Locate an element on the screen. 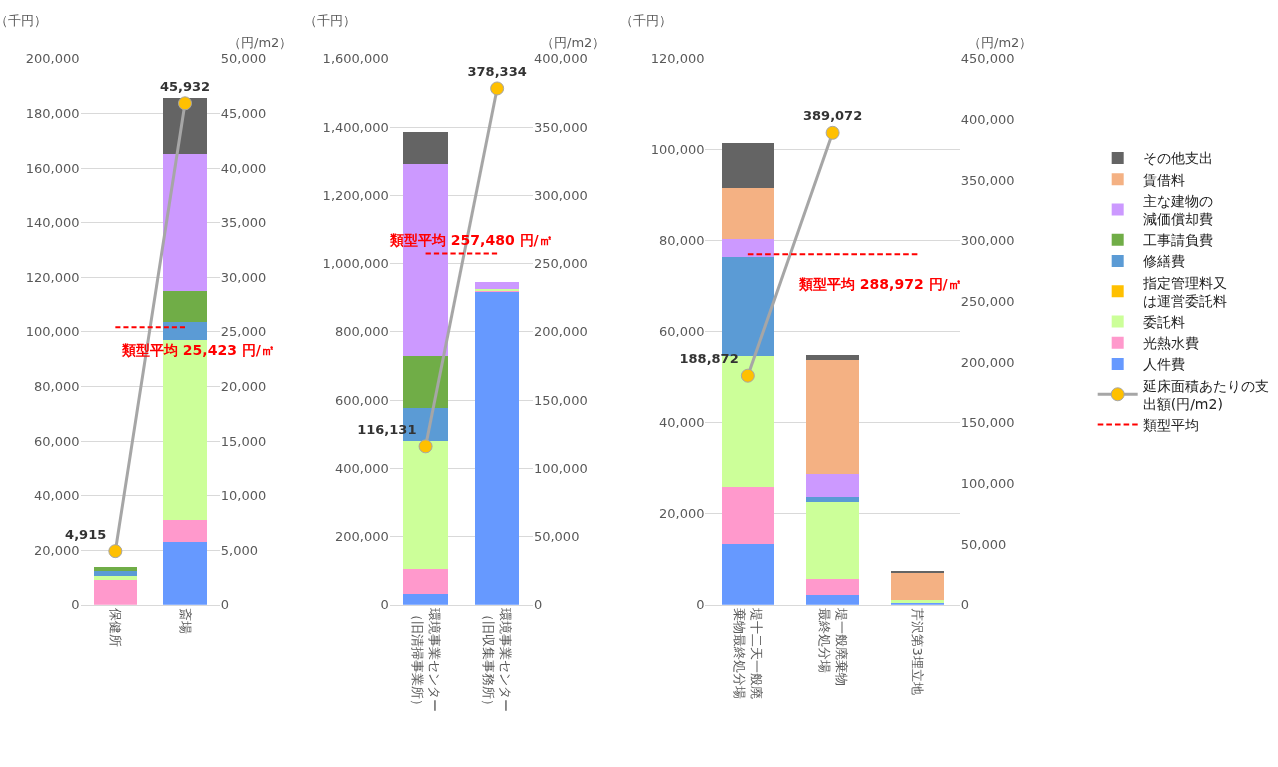  y-tick-label: 200,000 is located at coordinates (52, 59).